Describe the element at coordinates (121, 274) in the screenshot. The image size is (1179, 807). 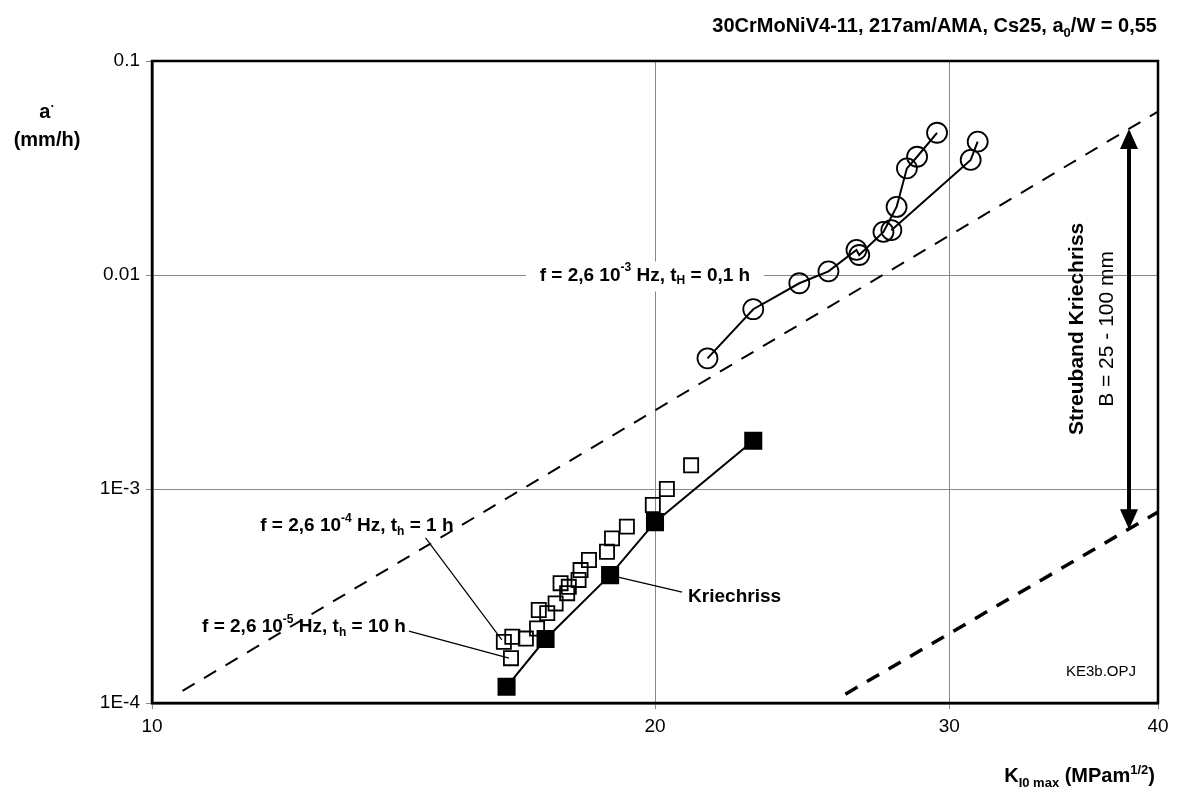
I see `y-tick-label: 0.01` at that location.